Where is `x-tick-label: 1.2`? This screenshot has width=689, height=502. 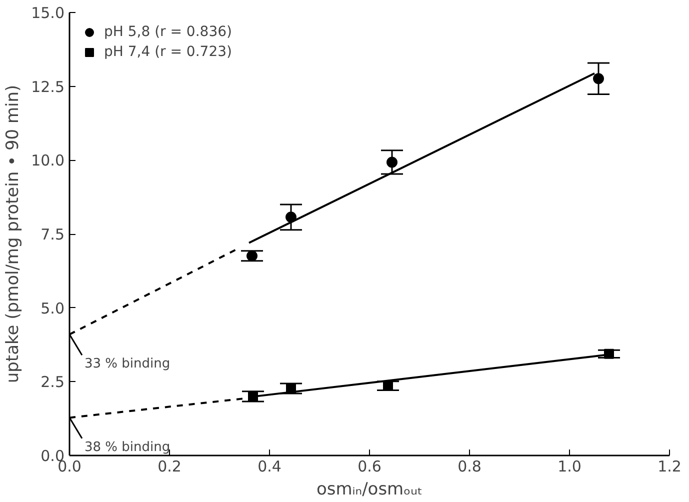
x-tick-label: 1.2 is located at coordinates (670, 467).